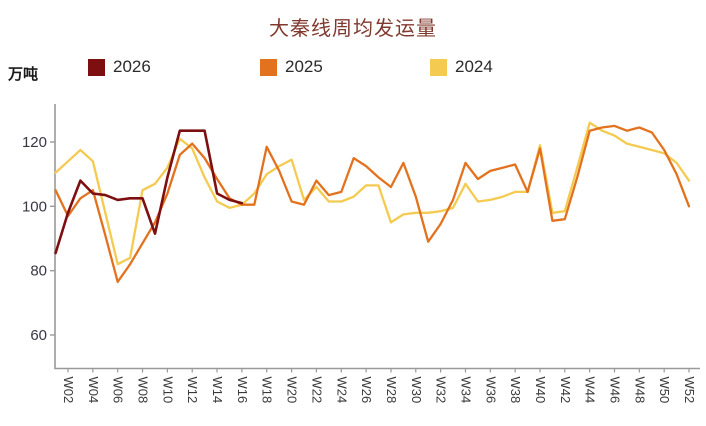 This screenshot has width=706, height=426. Describe the element at coordinates (96, 67) in the screenshot. I see `legend-swatch-2026` at that location.